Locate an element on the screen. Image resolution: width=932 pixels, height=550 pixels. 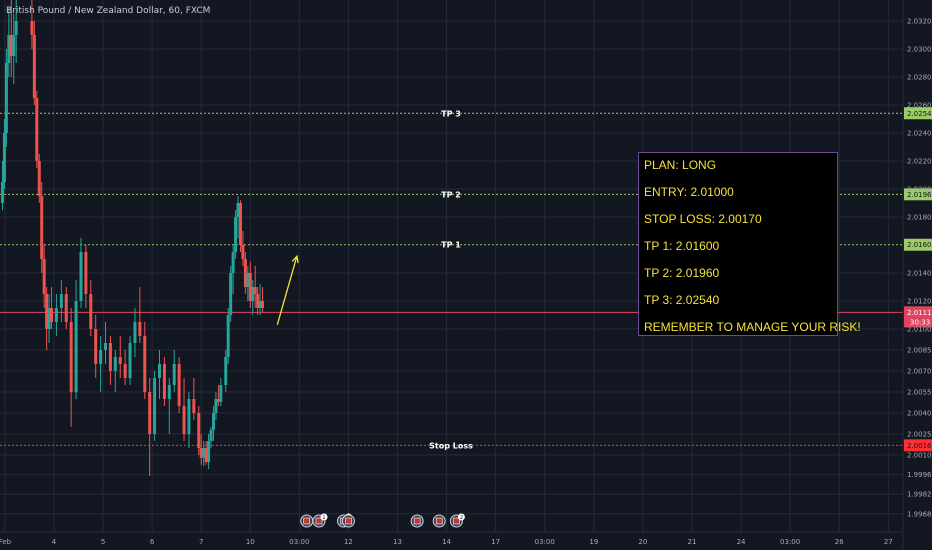
level-price-tag-text: 2.01602 is located at coordinates (919, 245).